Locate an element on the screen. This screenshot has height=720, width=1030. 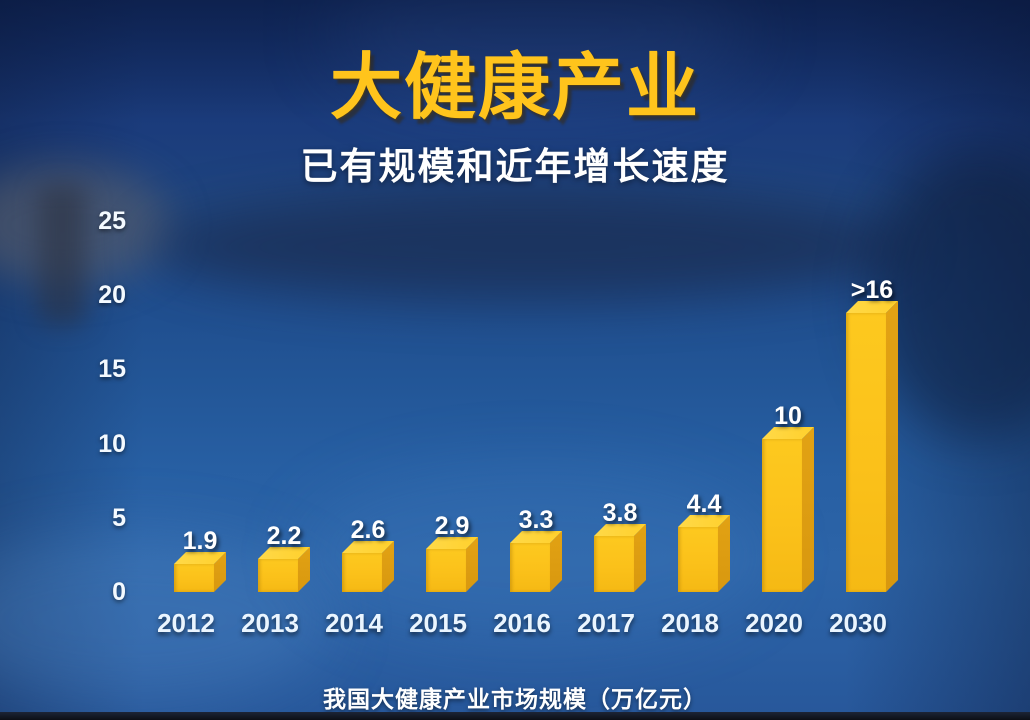
x-axis-label: 2018 is located at coordinates (690, 623).